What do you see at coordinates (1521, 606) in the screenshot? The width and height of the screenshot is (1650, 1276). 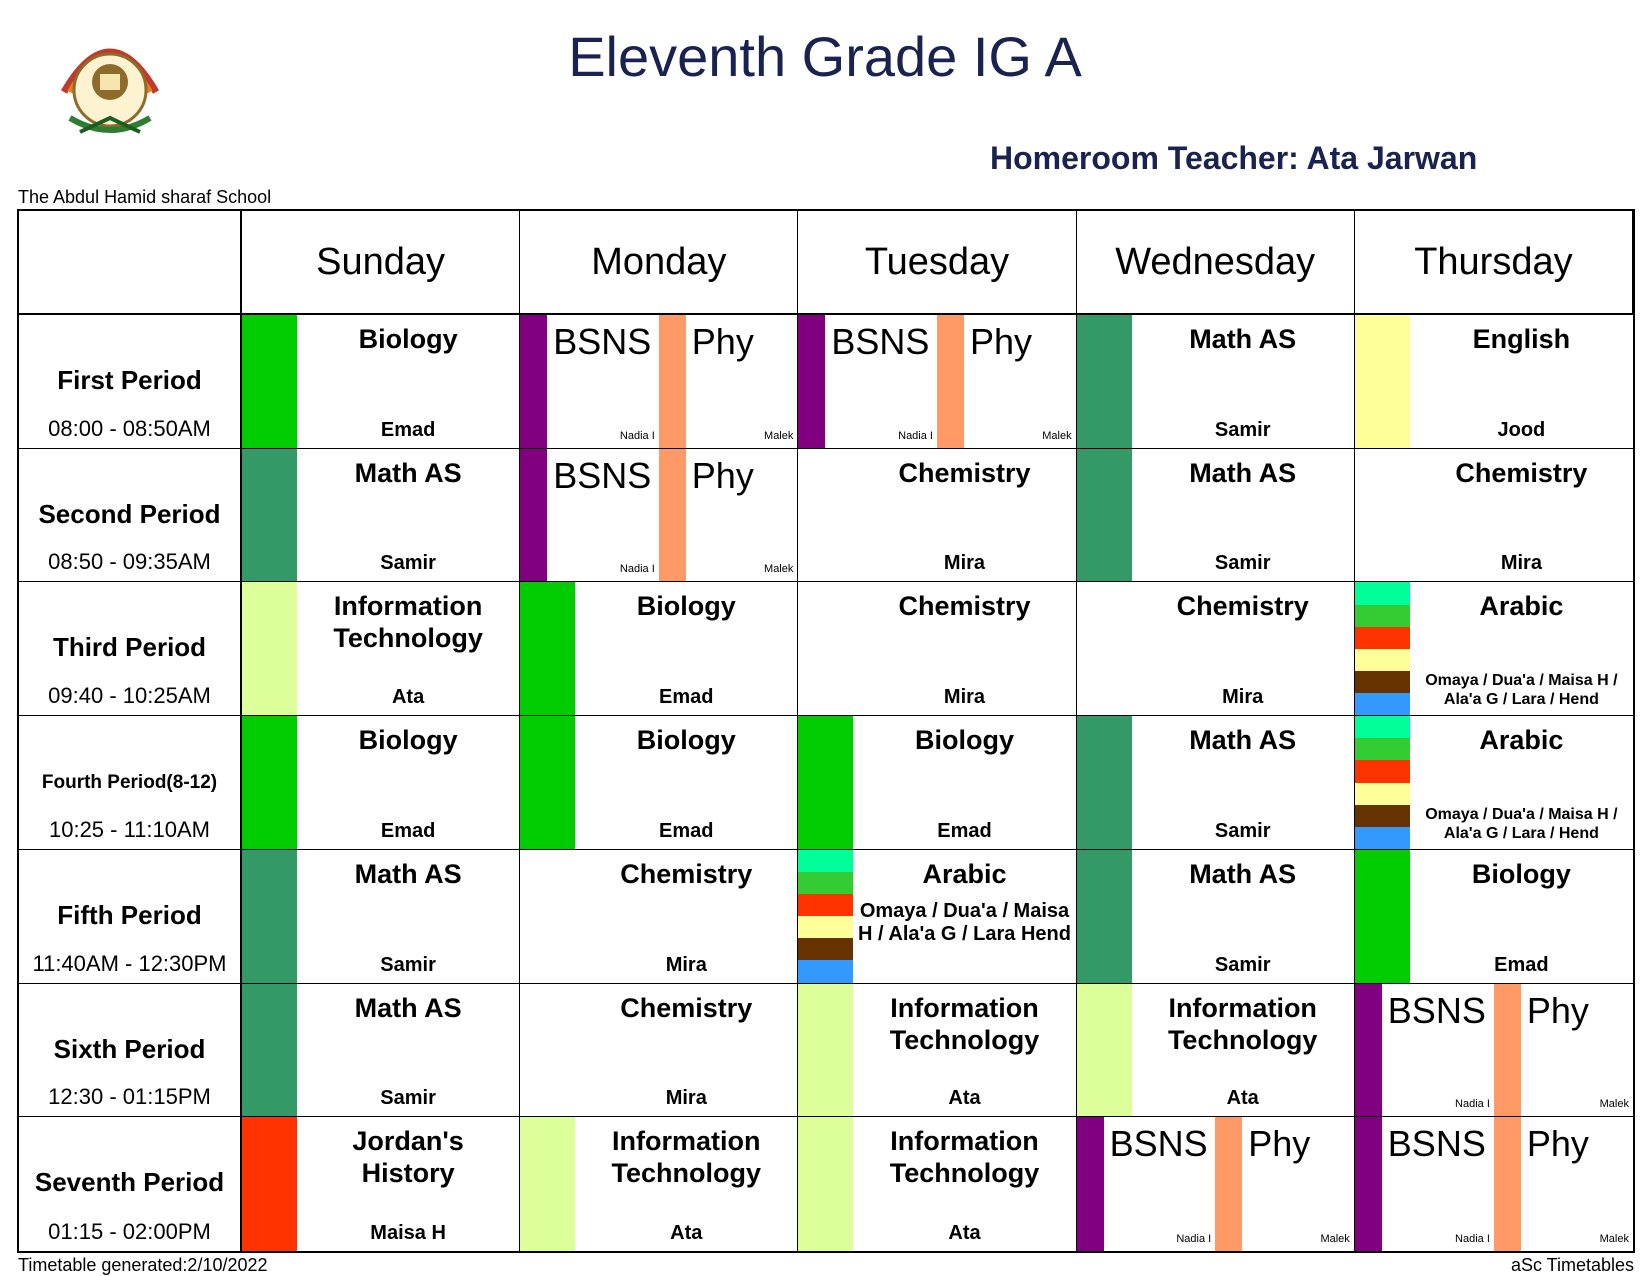 I see `subject-name: Arabic` at bounding box center [1521, 606].